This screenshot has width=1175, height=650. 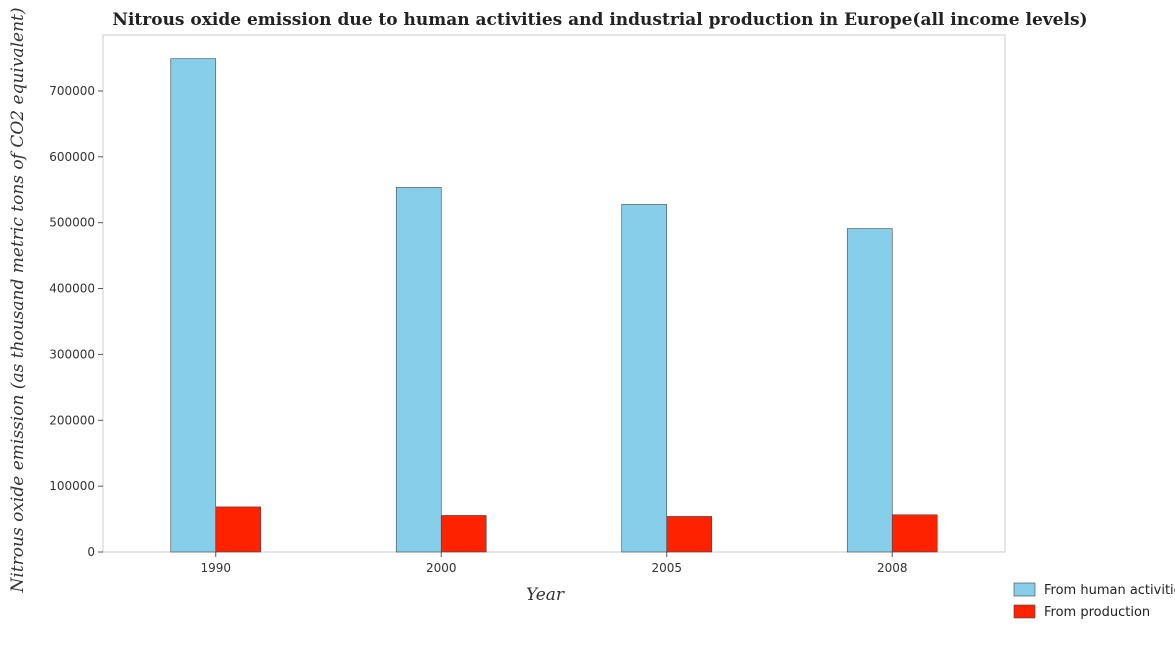 What do you see at coordinates (1109, 590) in the screenshot?
I see `legend-label: From human activities` at bounding box center [1109, 590].